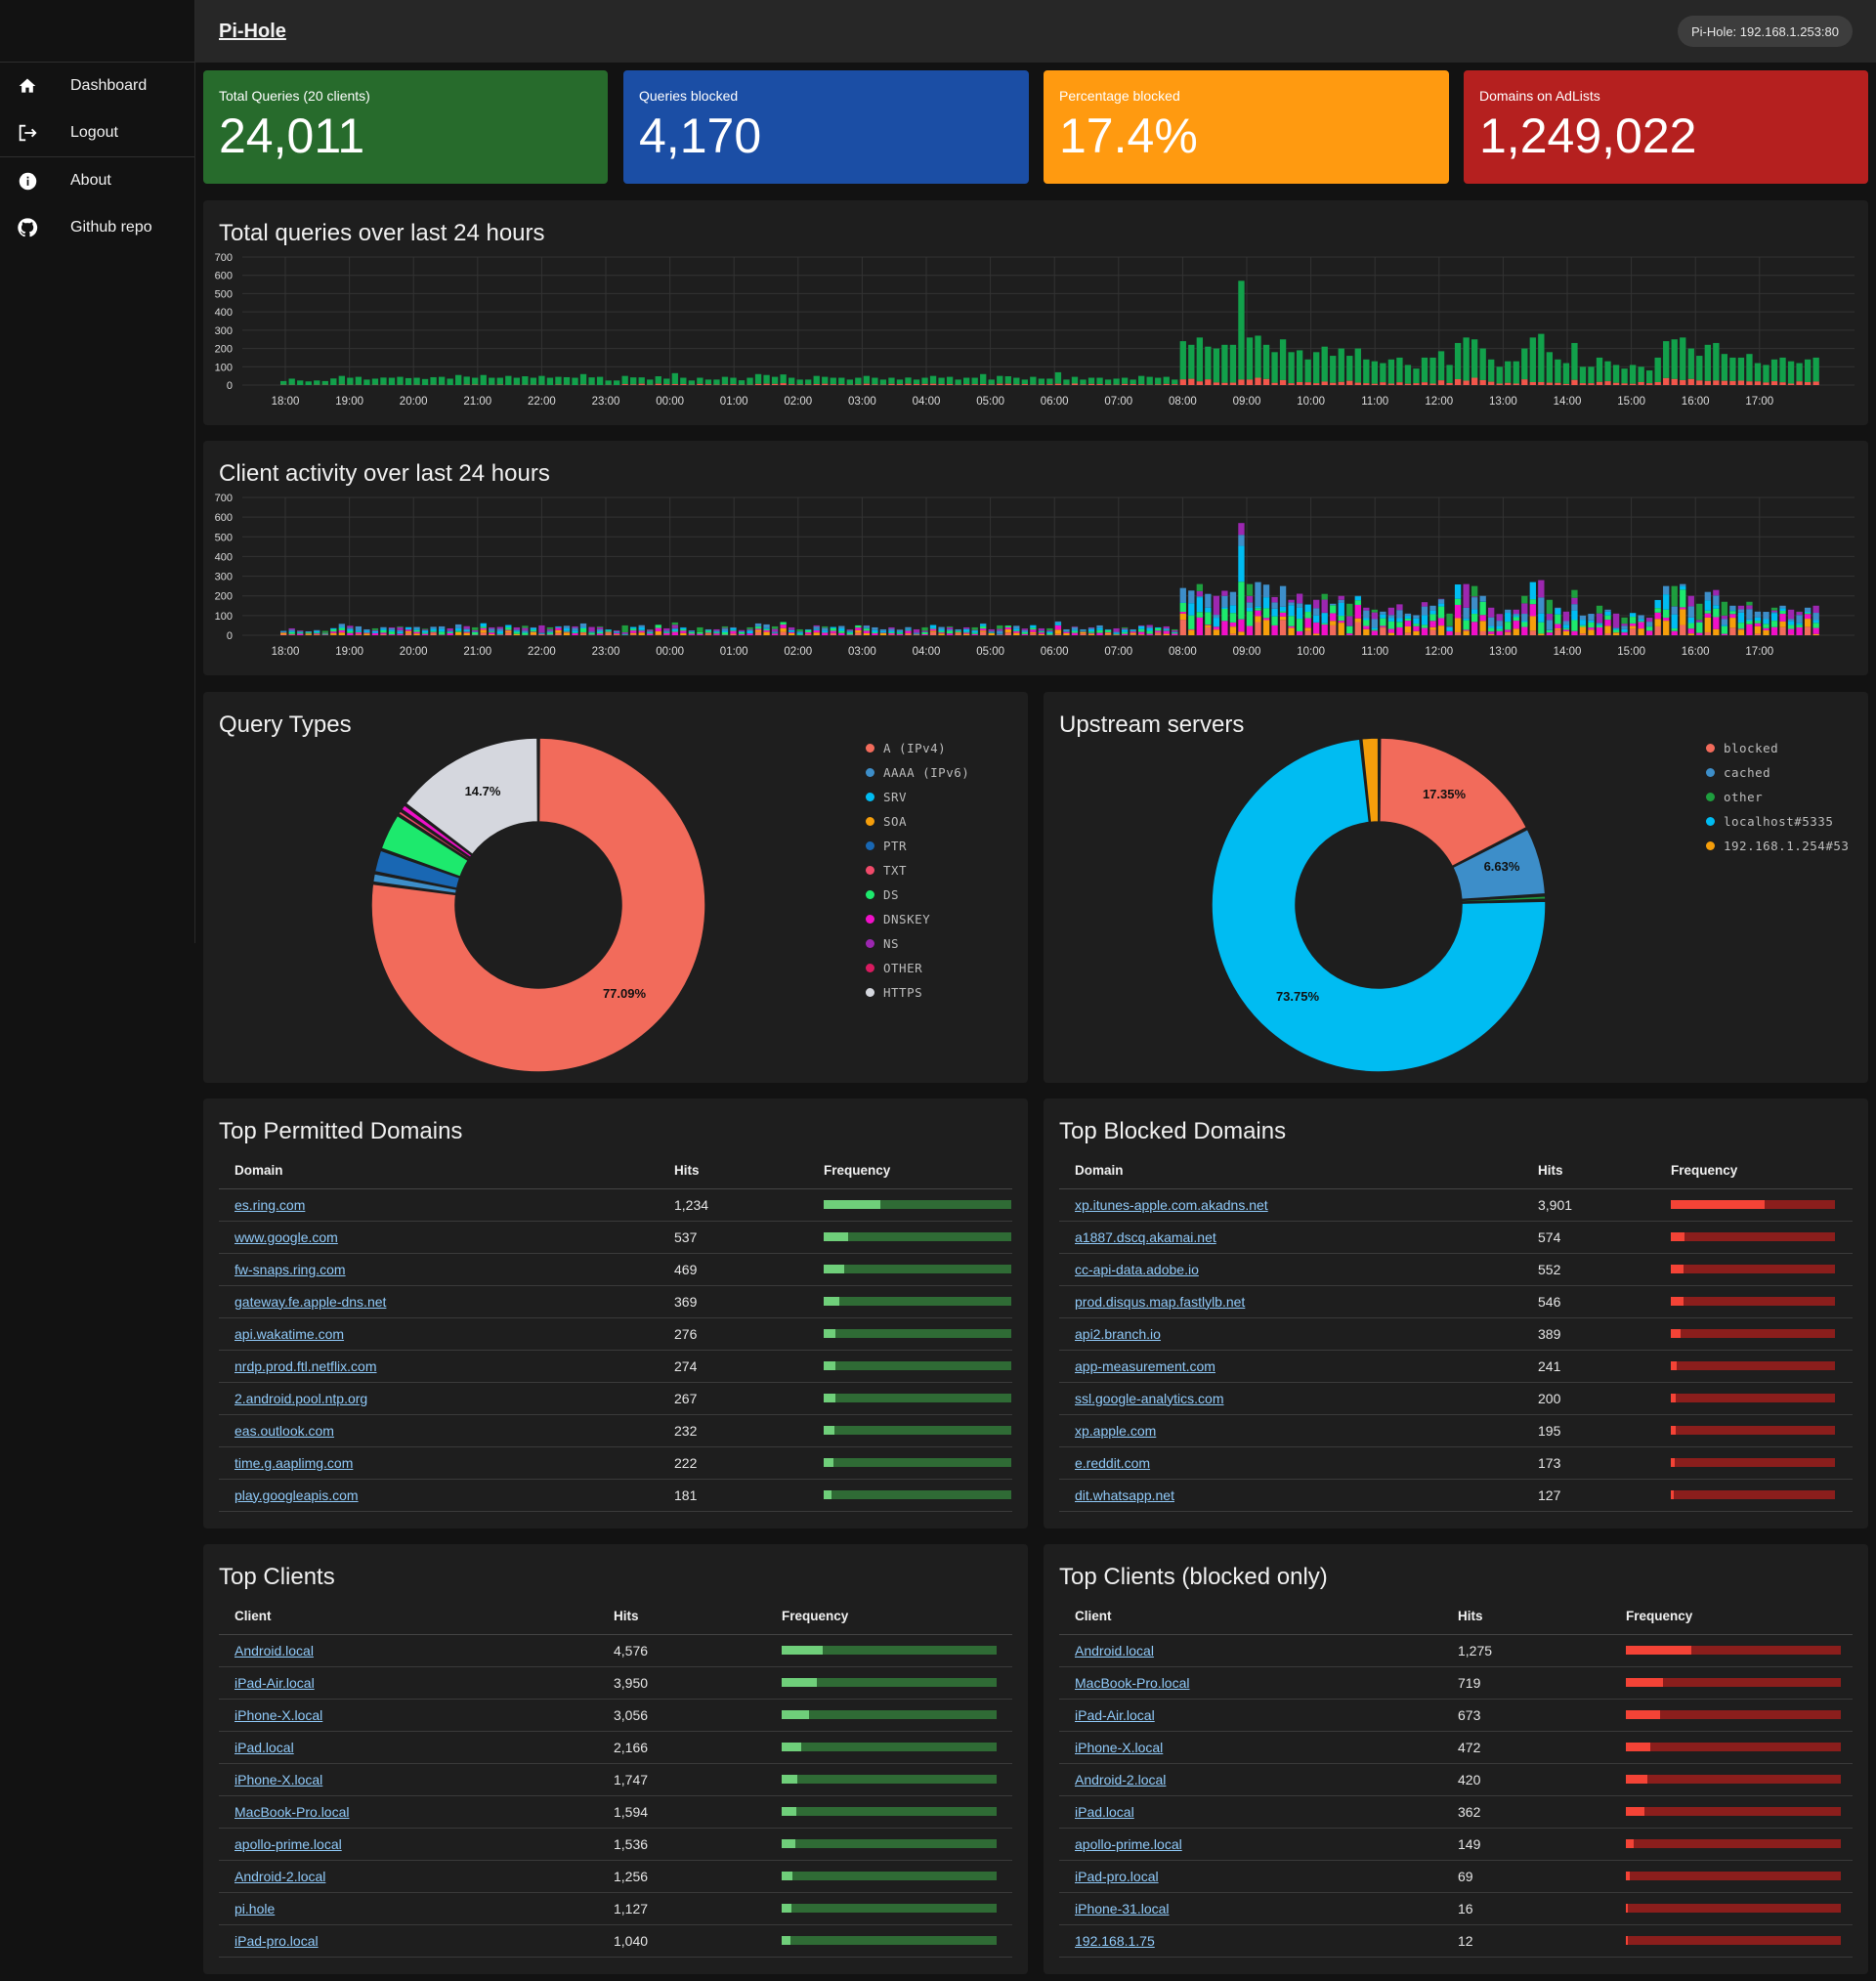  I want to click on legend-item: SRV, so click(917, 797).